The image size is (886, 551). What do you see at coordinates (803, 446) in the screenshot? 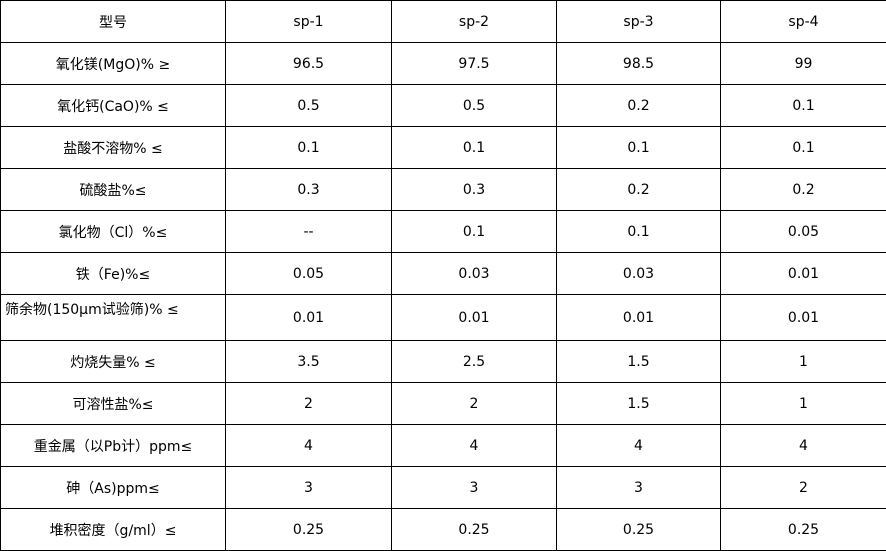
I see `value-cell-sp4: 4` at bounding box center [803, 446].